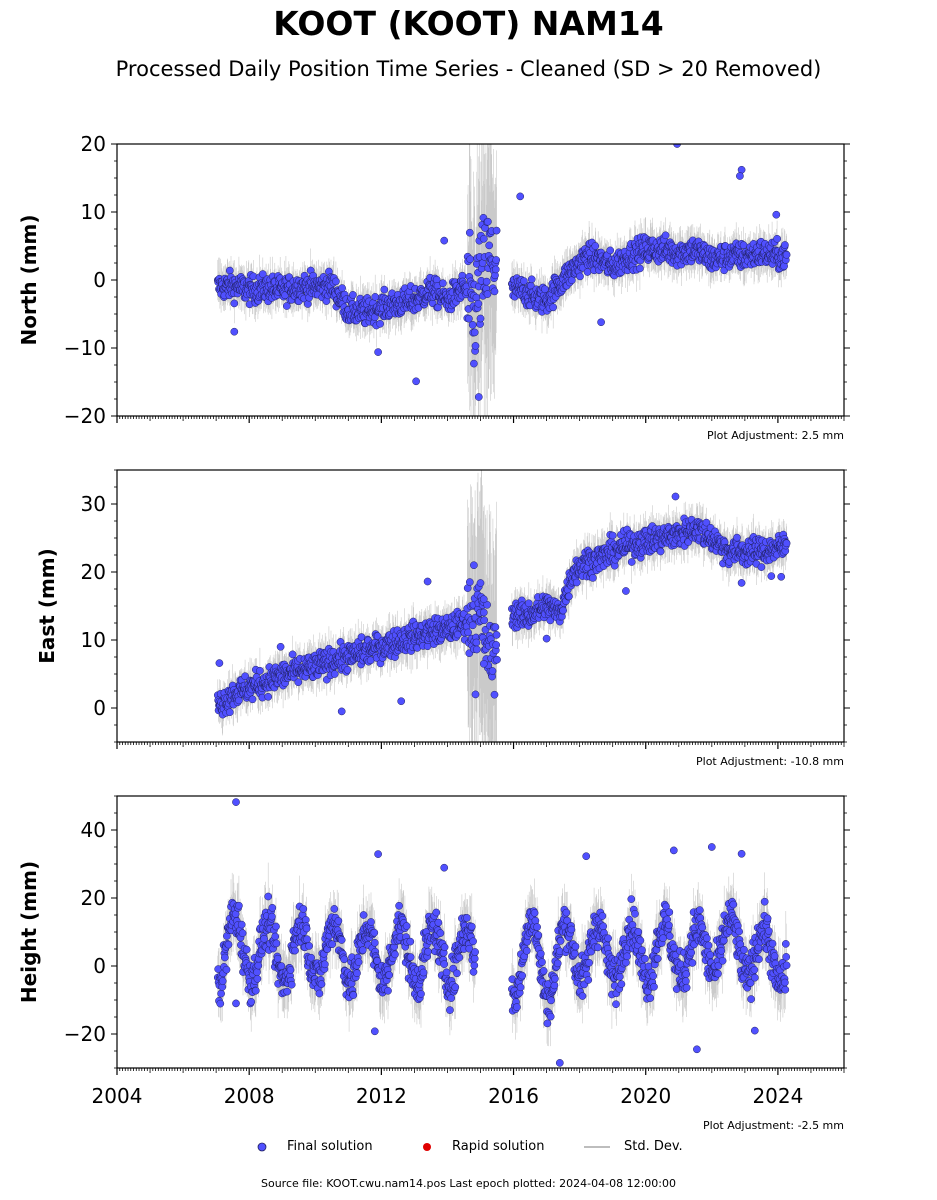 Image resolution: width=937 pixels, height=1200 pixels. I want to click on north-ytick-label: −10, so click(85, 348).